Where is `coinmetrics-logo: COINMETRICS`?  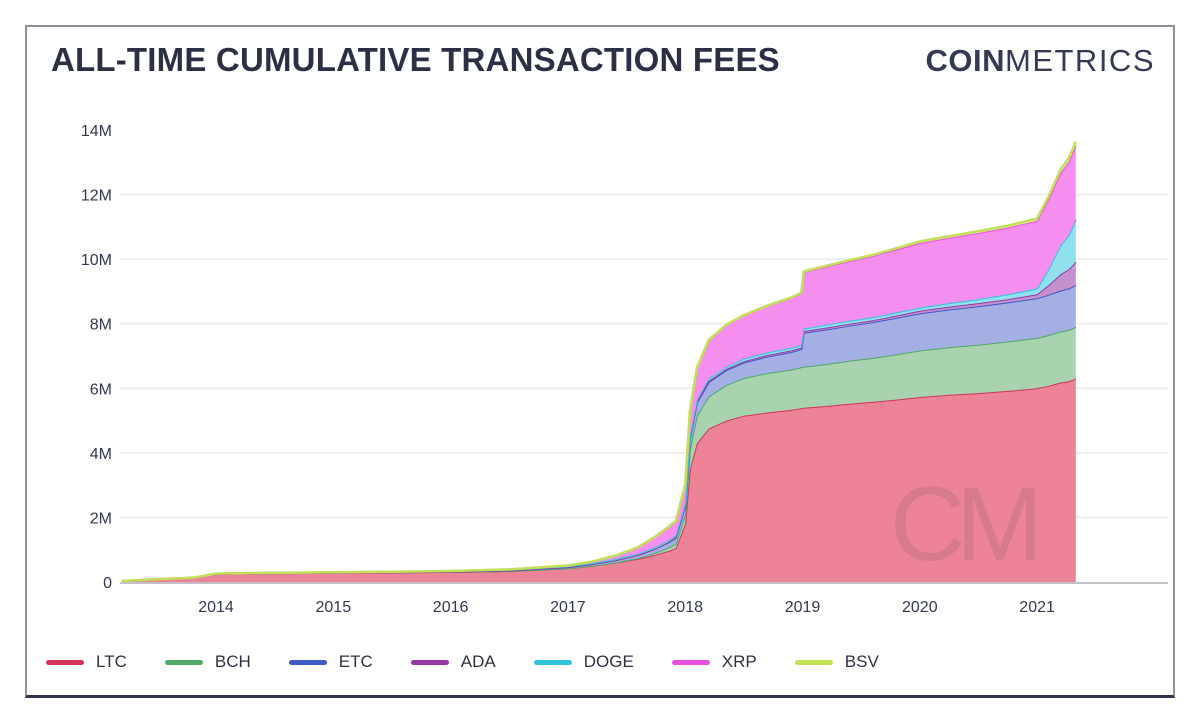
coinmetrics-logo: COINMETRICS is located at coordinates (1041, 61).